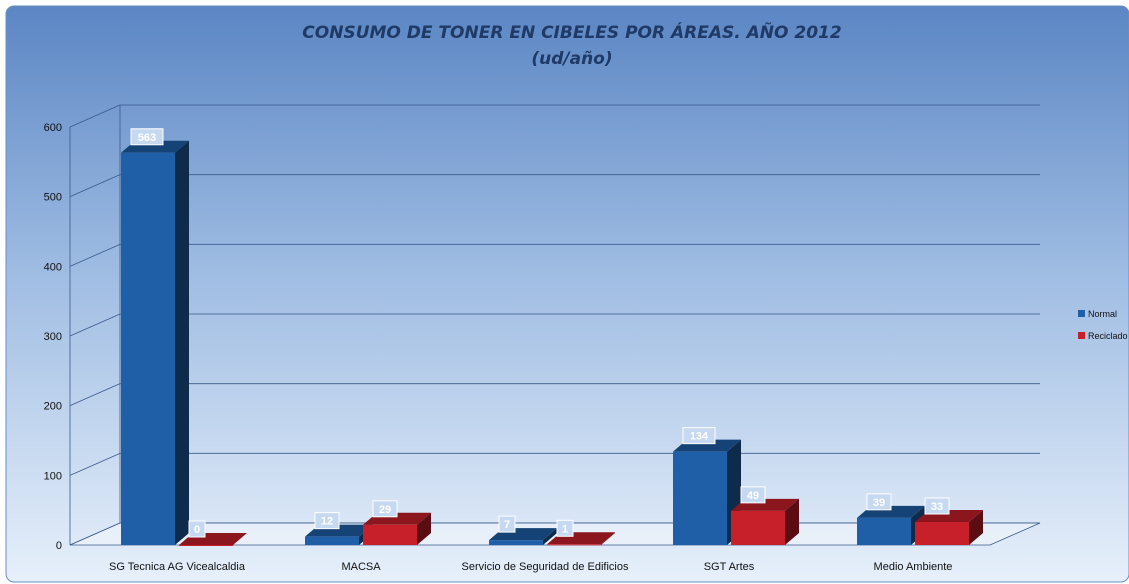 This screenshot has width=1129, height=584. Describe the element at coordinates (53, 476) in the screenshot. I see `y-tick-label: 100` at that location.